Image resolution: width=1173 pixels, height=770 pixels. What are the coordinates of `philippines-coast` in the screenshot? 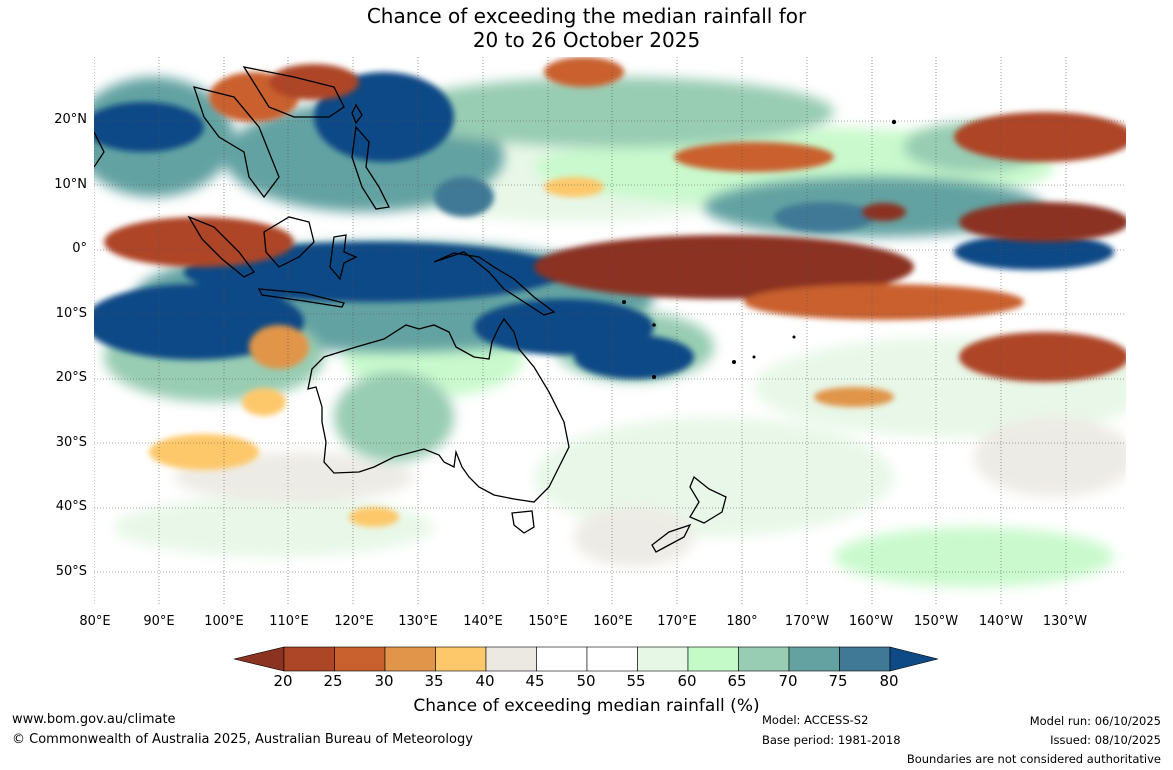 It's located at (370, 167).